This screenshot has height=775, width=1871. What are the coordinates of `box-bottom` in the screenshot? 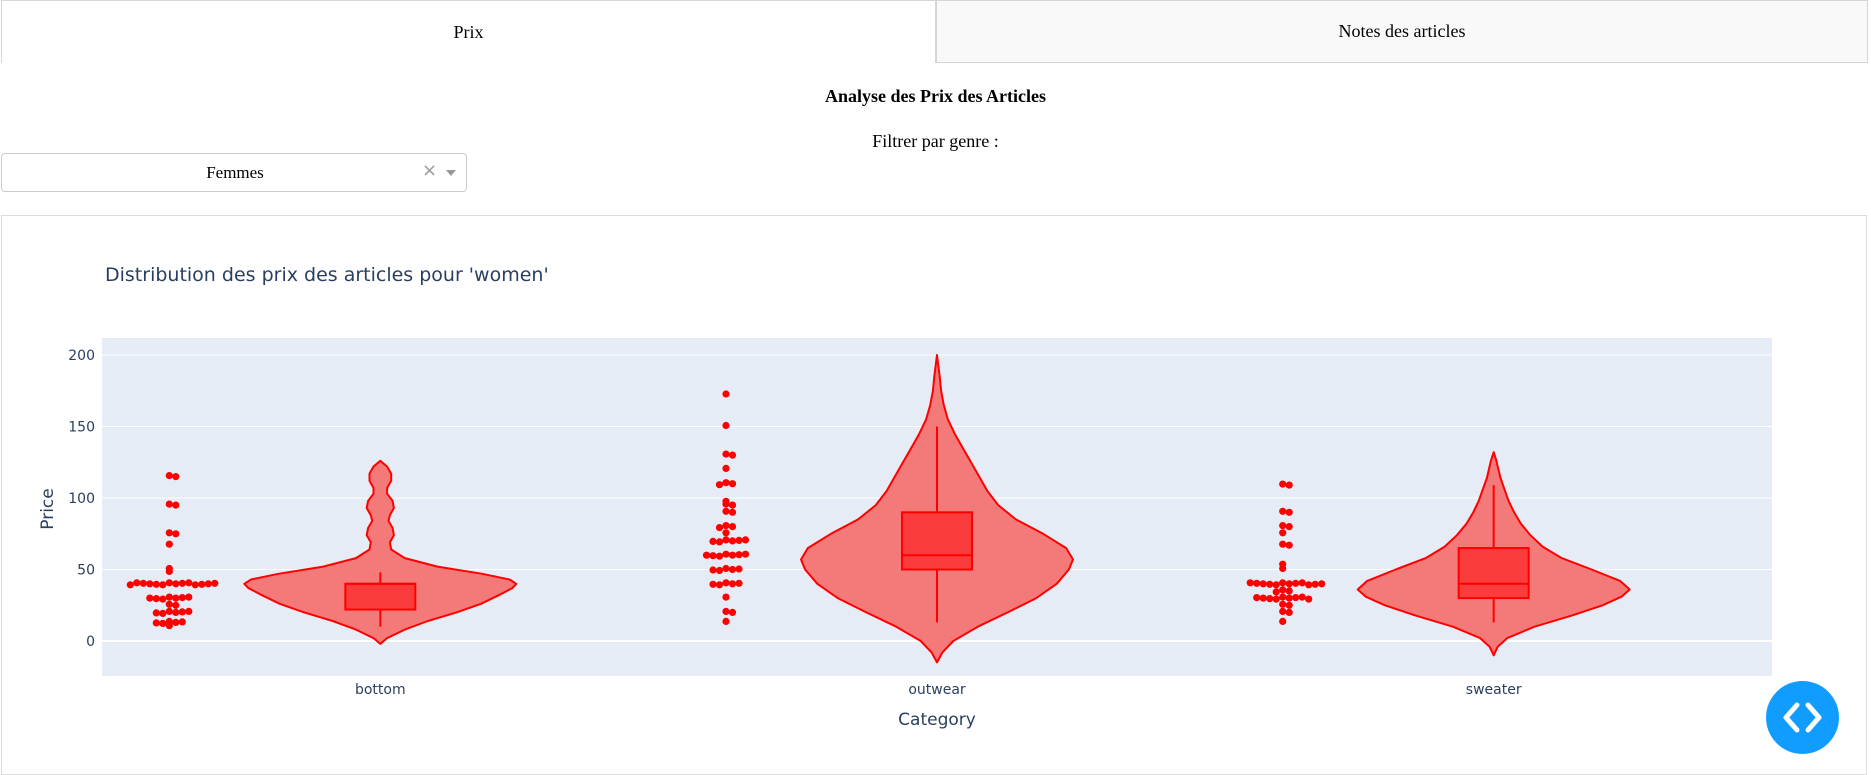 It's located at (380, 596).